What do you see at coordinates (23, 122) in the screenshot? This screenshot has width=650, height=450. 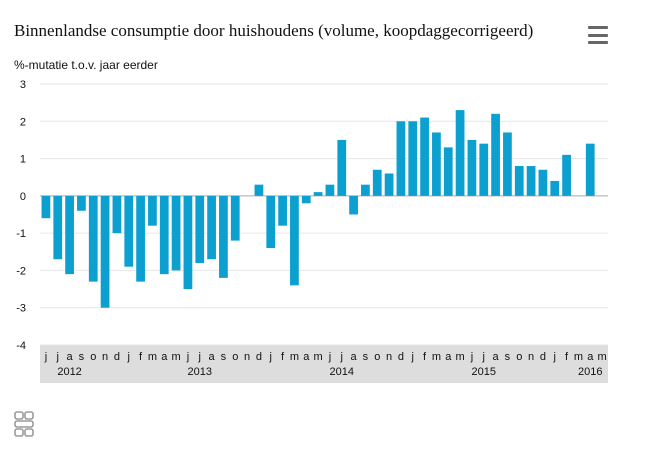 I see `y-tick-label: 2` at bounding box center [23, 122].